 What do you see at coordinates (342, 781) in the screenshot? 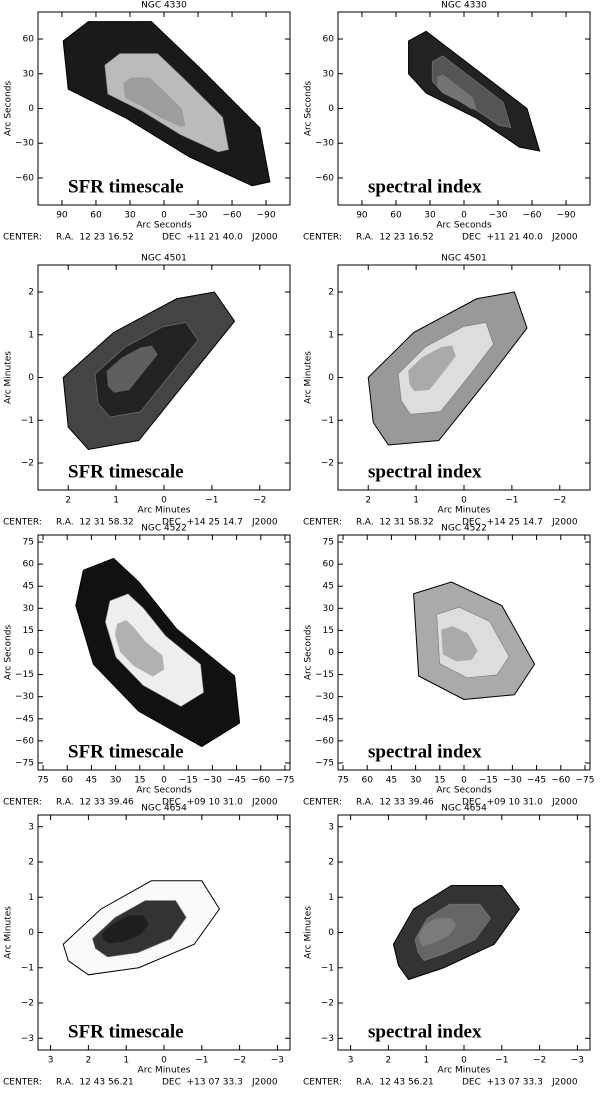
I see `x-tick-label: 75` at bounding box center [342, 781].